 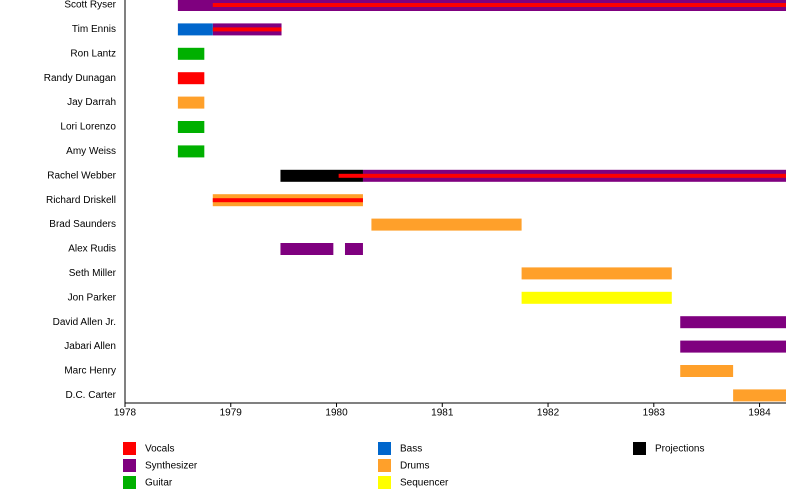 What do you see at coordinates (231, 413) in the screenshot?
I see `x-tick-label: 1979` at bounding box center [231, 413].